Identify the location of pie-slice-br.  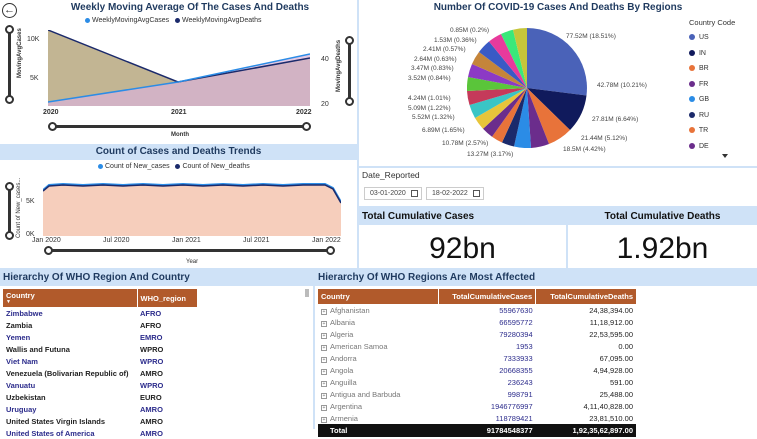
(548, 116).